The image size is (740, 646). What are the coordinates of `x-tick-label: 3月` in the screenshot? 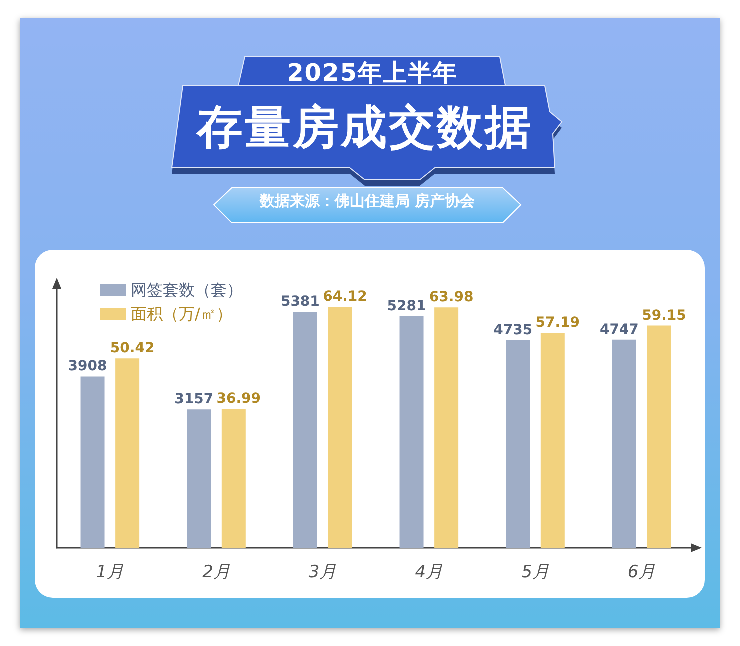 It's located at (322, 572).